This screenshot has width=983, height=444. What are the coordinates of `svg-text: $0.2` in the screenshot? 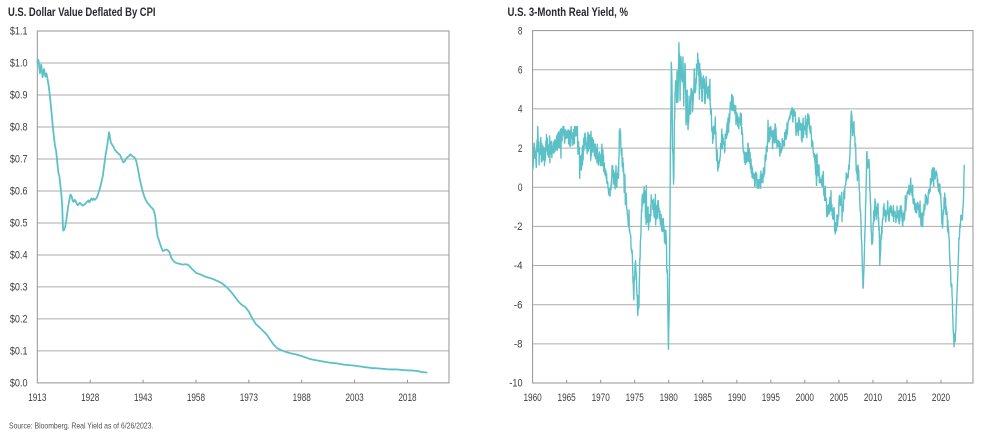 It's located at (19, 320).